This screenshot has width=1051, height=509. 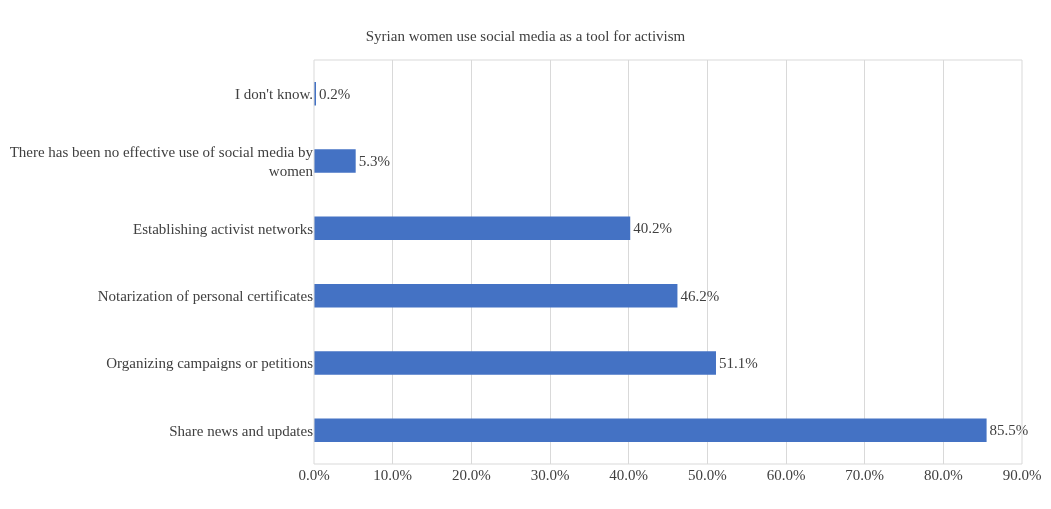 I want to click on x-tick-label: 30.0%, so click(x=550, y=475).